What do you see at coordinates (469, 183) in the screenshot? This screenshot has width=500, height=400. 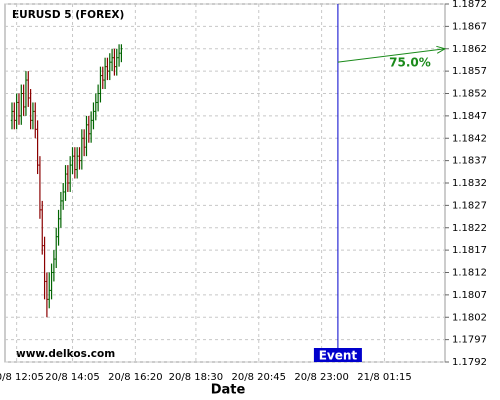 I see `y-tick-label: 1.1832` at bounding box center [469, 183].